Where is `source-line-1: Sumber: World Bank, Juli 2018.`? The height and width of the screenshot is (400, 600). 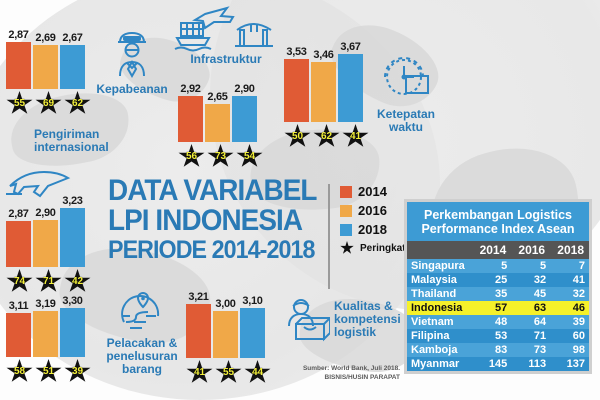
source-line-1: Sumber: World Bank, Juli 2018. is located at coordinates (351, 368).